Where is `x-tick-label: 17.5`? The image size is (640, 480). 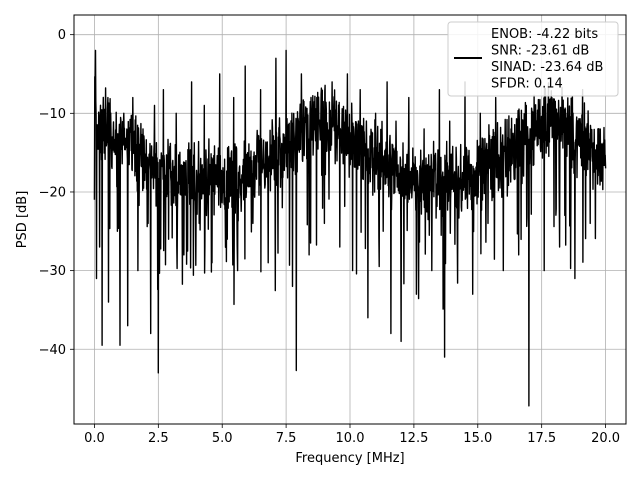
x-tick-label: 17.5 is located at coordinates (541, 438).